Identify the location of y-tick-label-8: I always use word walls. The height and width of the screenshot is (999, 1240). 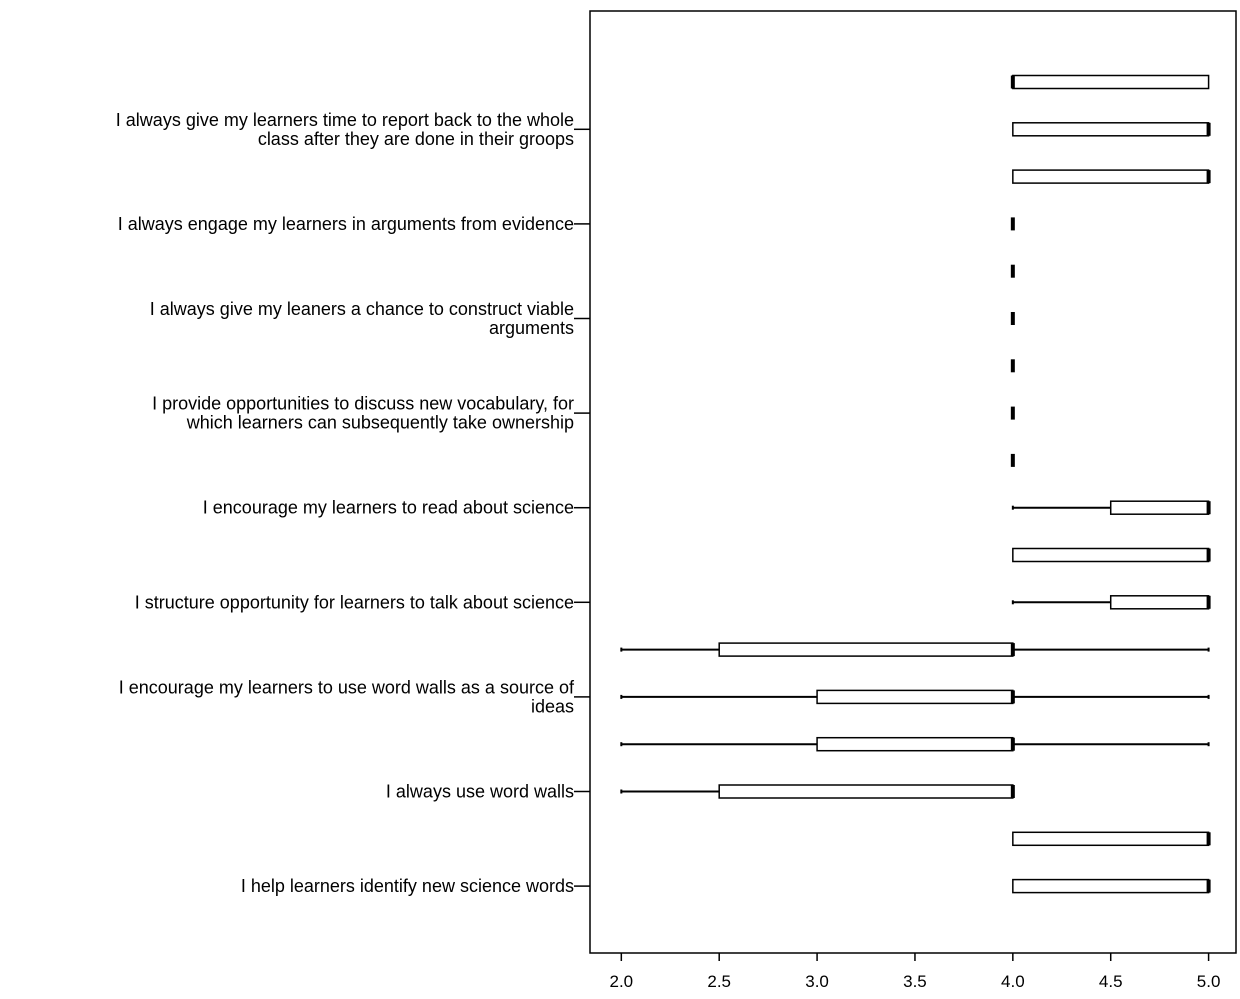
(480, 792).